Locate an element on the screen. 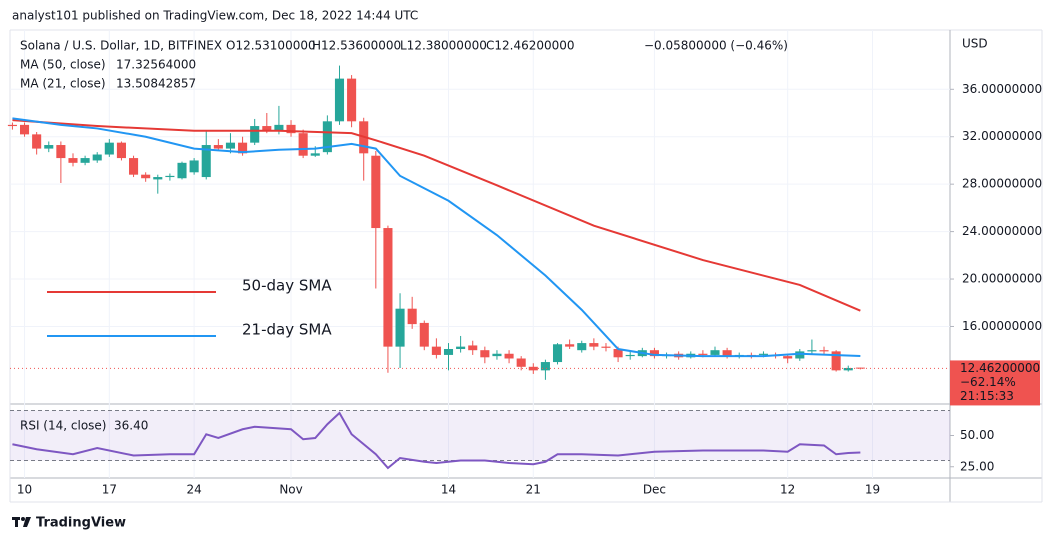  x-tick-label: Nov is located at coordinates (290, 490).